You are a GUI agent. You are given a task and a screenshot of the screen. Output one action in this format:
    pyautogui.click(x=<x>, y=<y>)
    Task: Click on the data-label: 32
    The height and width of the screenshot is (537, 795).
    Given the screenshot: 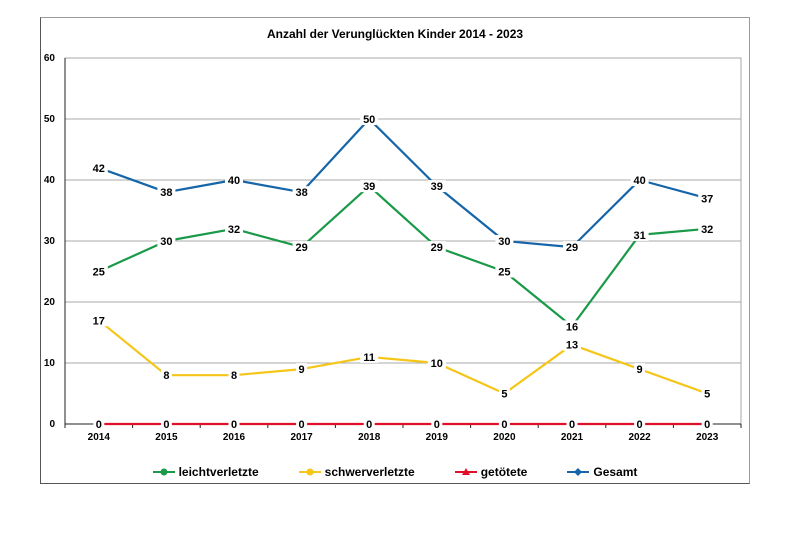 What is the action you would take?
    pyautogui.click(x=234, y=230)
    